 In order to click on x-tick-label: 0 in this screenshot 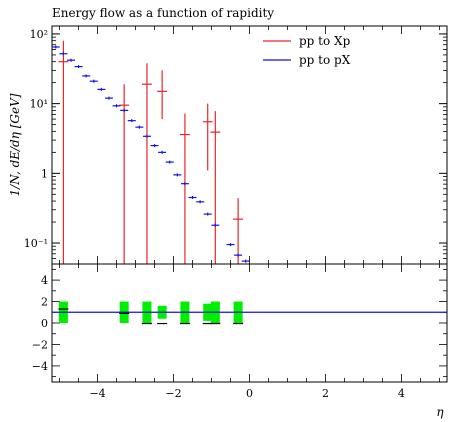, I will do `click(249, 393)`.